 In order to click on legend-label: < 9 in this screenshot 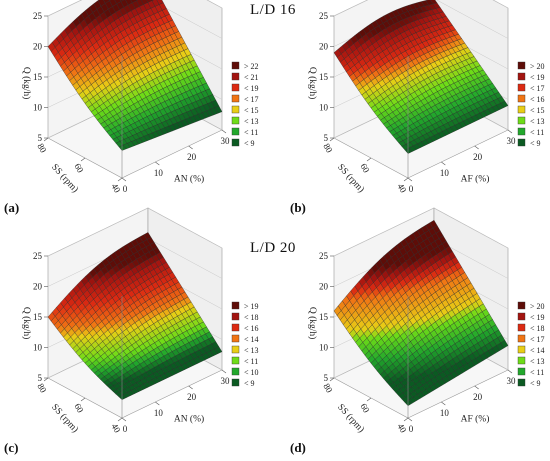, I will do `click(249, 383)`.